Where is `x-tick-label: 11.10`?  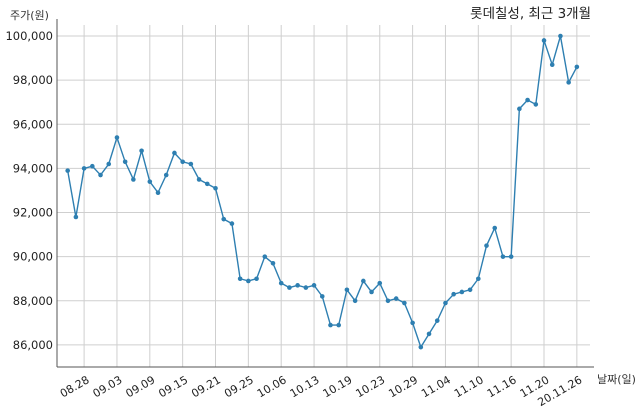 x-tick-label: 11.10 is located at coordinates (469, 386).